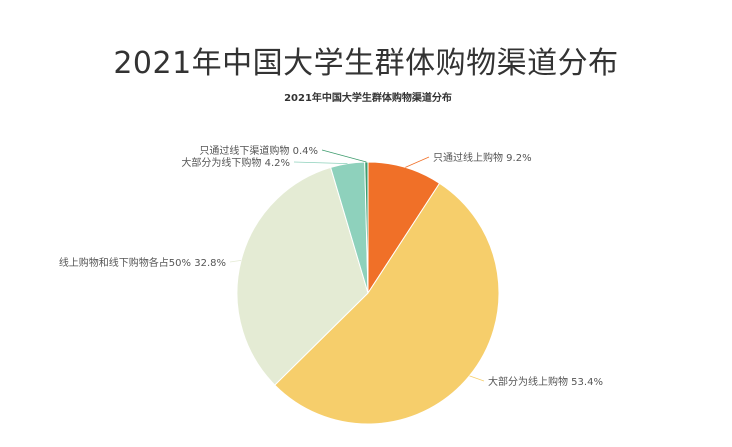 The height and width of the screenshot is (447, 732). What do you see at coordinates (235, 162) in the screenshot?
I see `pie-data-label: 大部分为线下购物 4.2%` at bounding box center [235, 162].